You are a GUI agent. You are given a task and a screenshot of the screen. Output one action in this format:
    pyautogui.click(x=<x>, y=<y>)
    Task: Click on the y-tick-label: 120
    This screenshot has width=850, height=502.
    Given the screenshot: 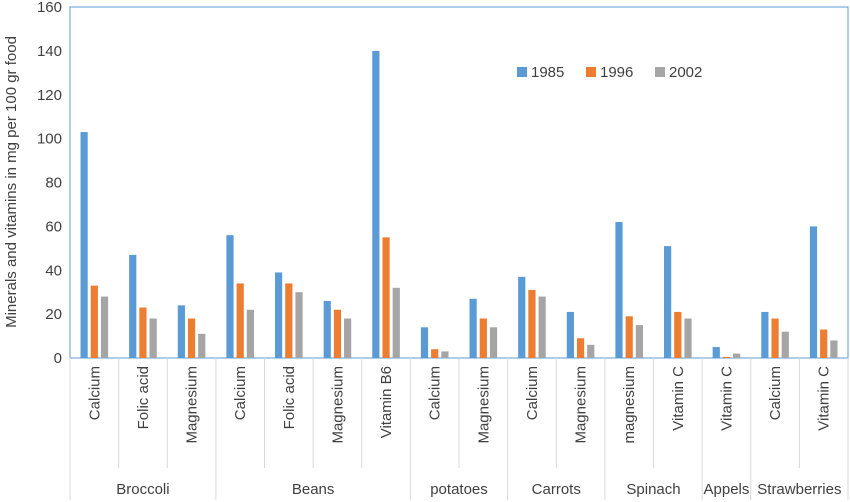 What is the action you would take?
    pyautogui.click(x=49, y=95)
    